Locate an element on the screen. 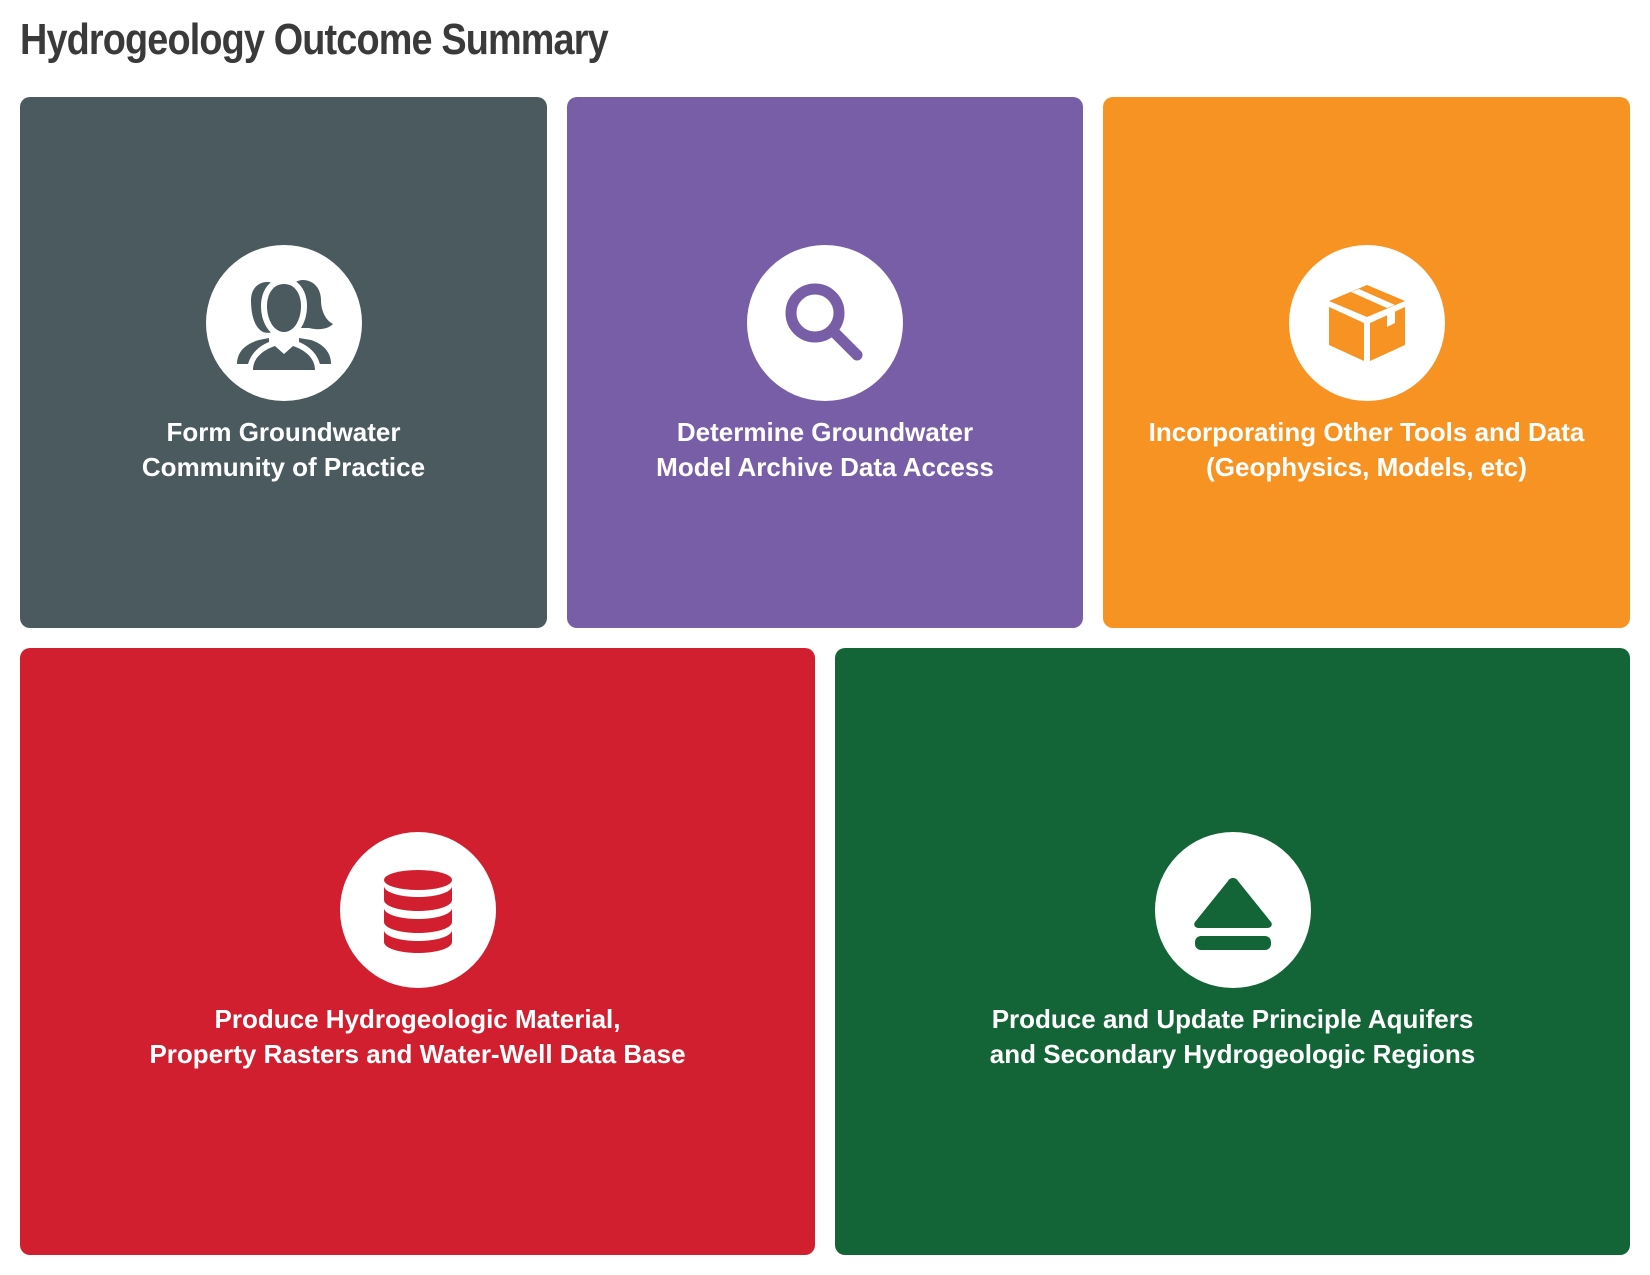 This screenshot has width=1650, height=1275. outcome-card-community-of-practice: Form Groundwater Community of Practice is located at coordinates (283, 362).